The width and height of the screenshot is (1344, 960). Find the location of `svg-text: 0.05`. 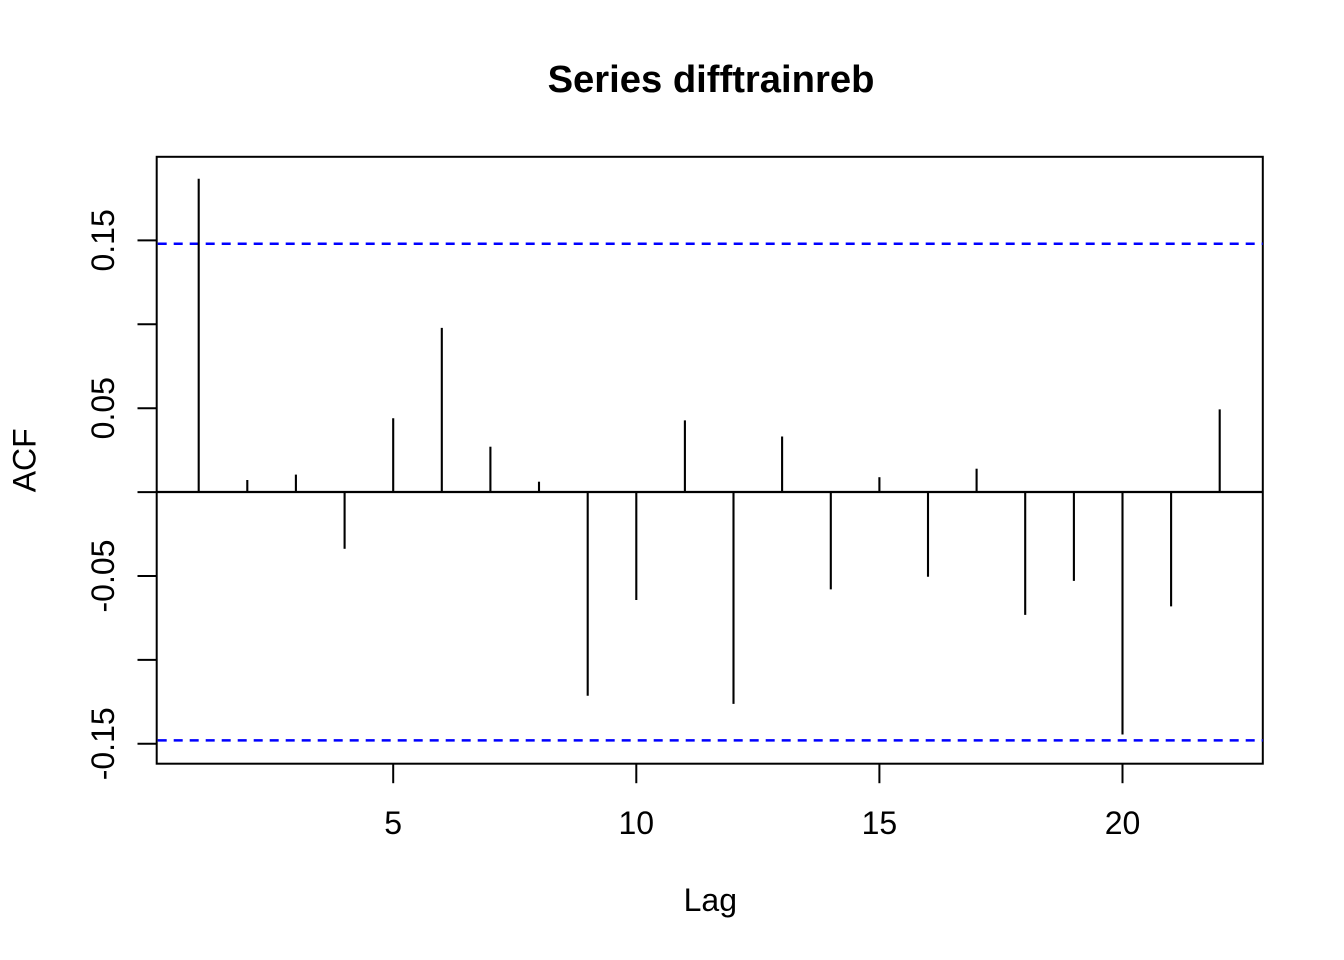

svg-text: 0.05 is located at coordinates (103, 408).